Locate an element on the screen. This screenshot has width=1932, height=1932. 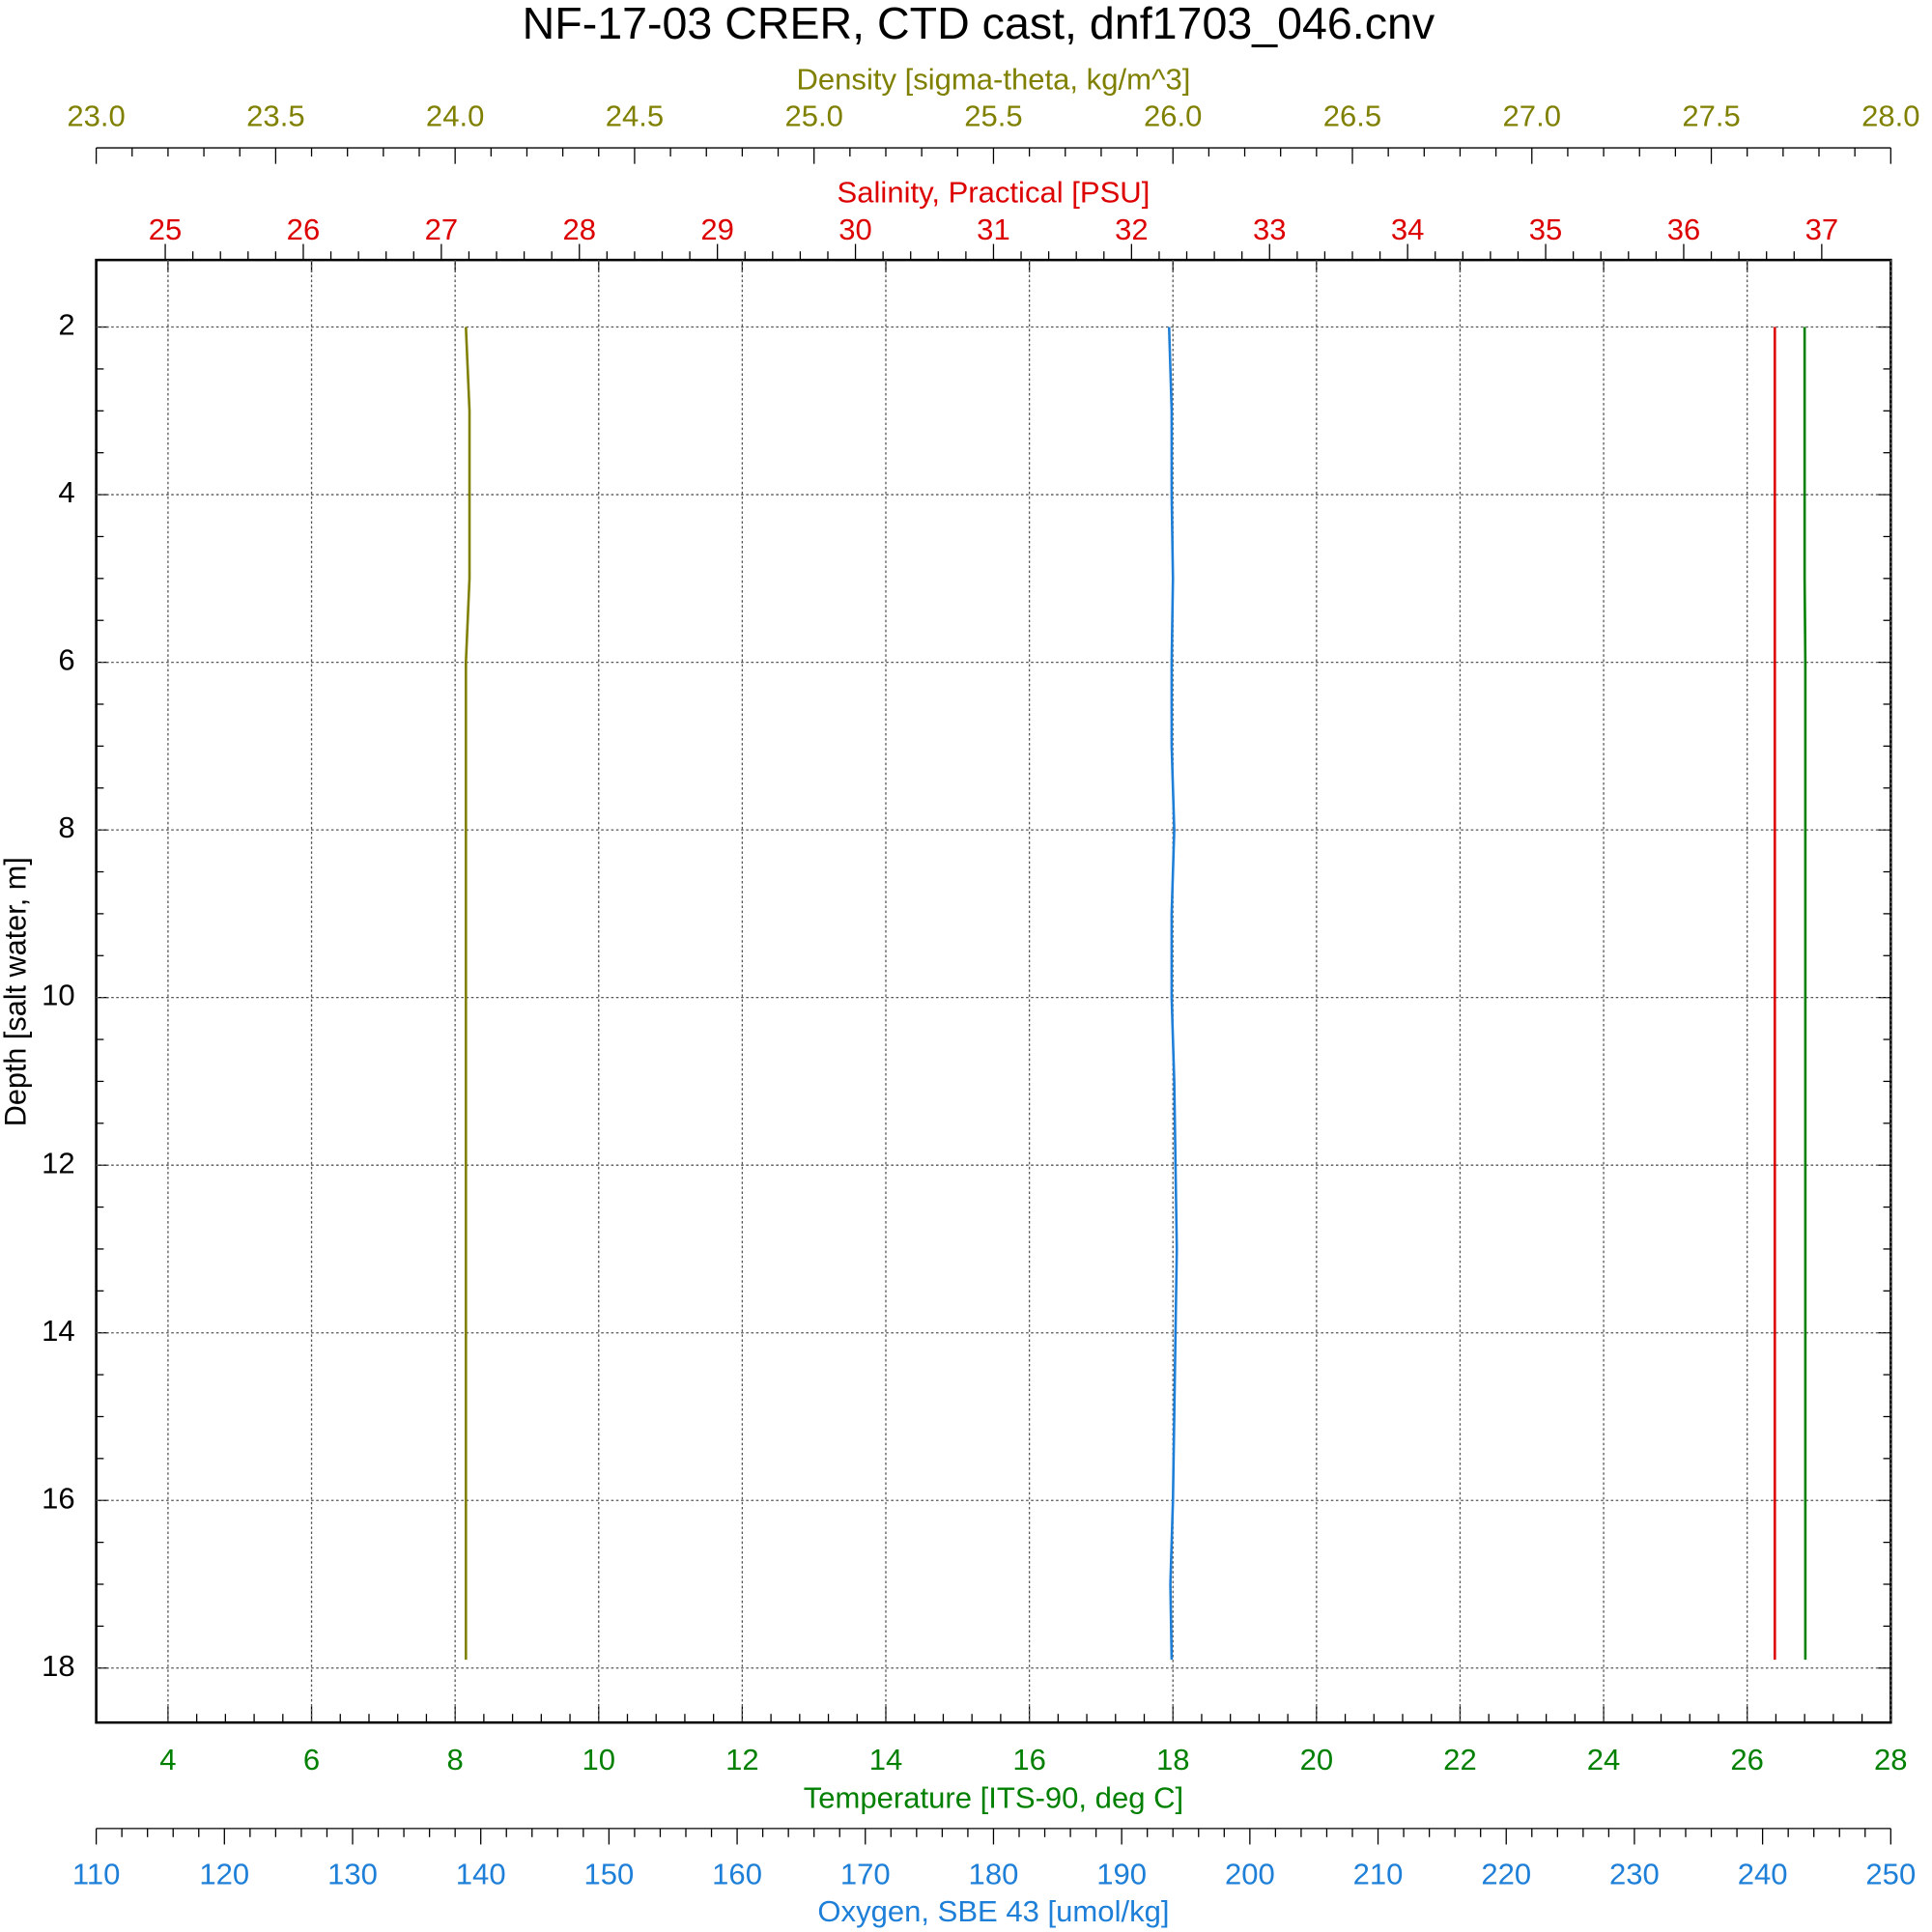
x-tick-label: 29 is located at coordinates (717, 229).